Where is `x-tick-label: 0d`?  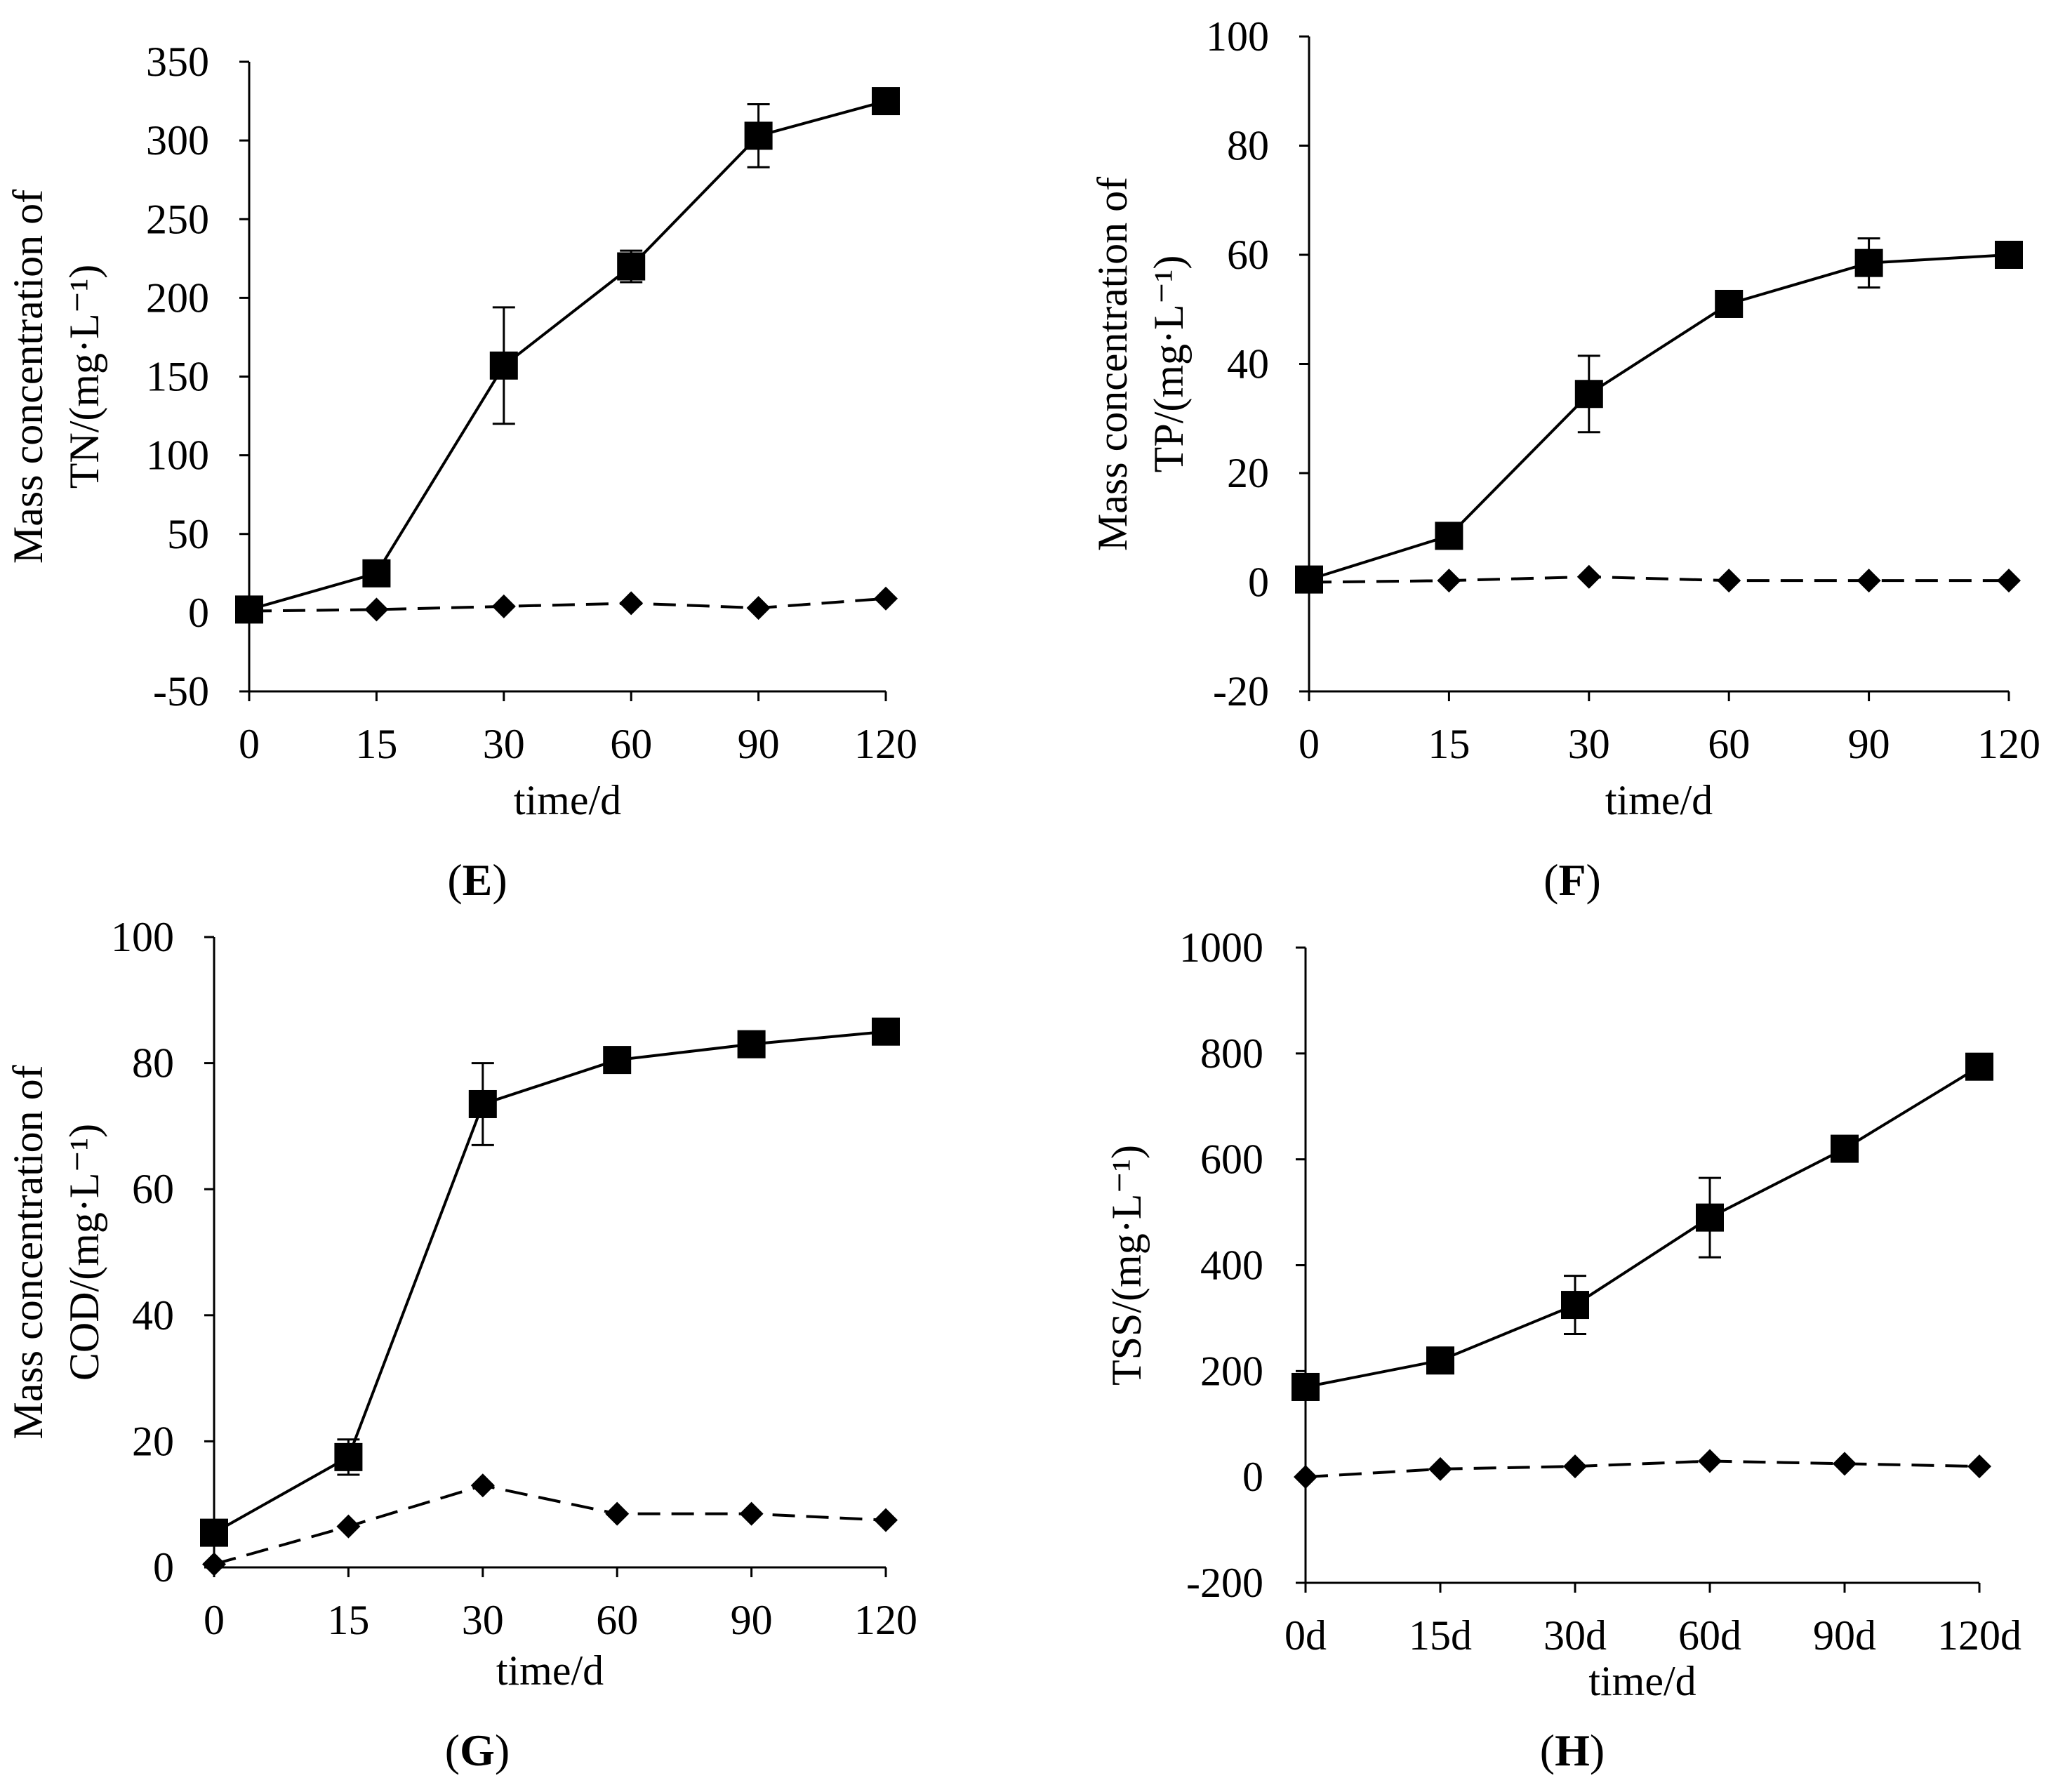 x-tick-label: 0d is located at coordinates (1305, 1636).